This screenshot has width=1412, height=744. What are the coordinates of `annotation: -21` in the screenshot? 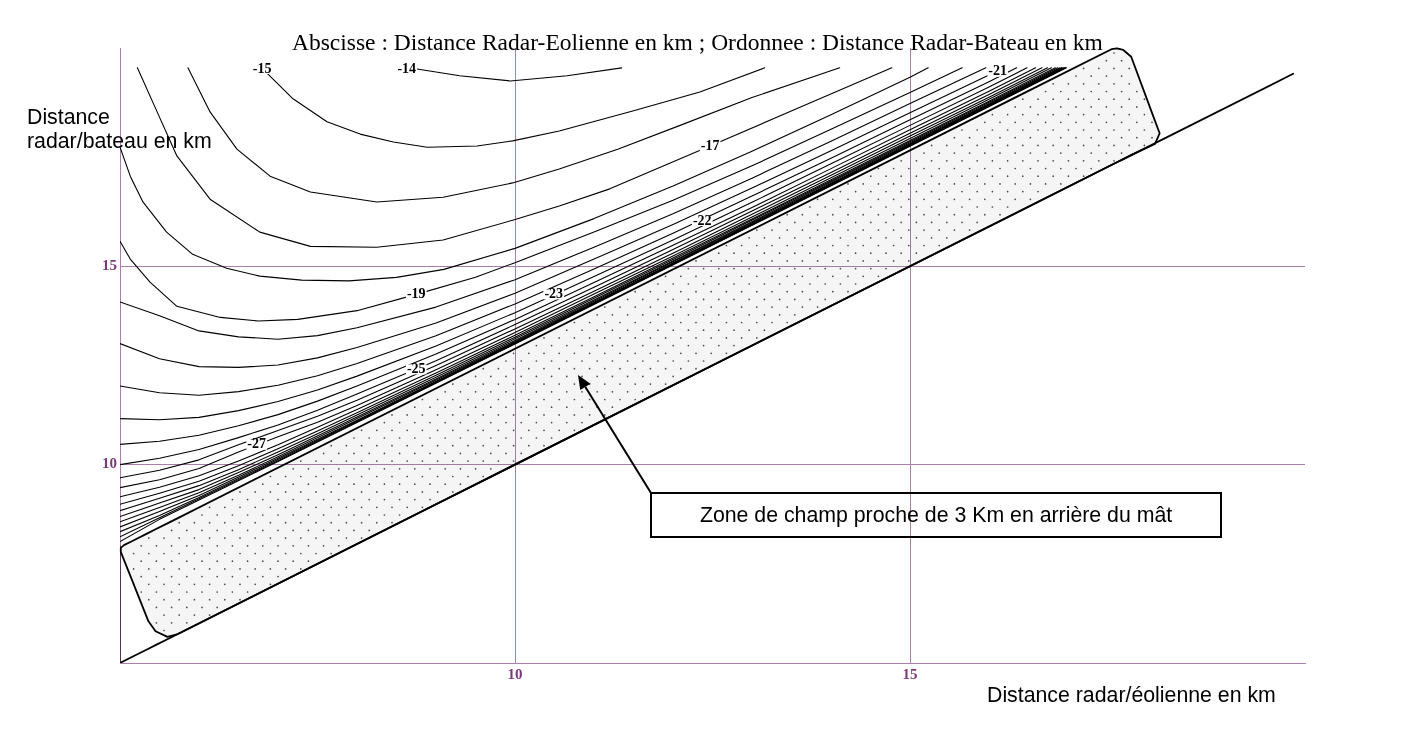 It's located at (998, 71).